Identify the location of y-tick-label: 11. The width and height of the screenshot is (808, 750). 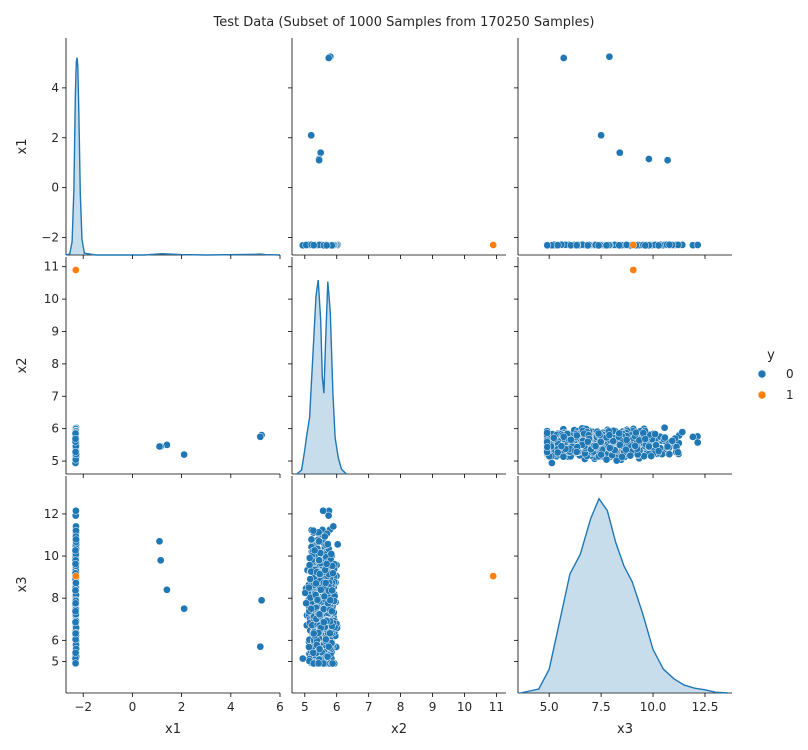
(51, 267).